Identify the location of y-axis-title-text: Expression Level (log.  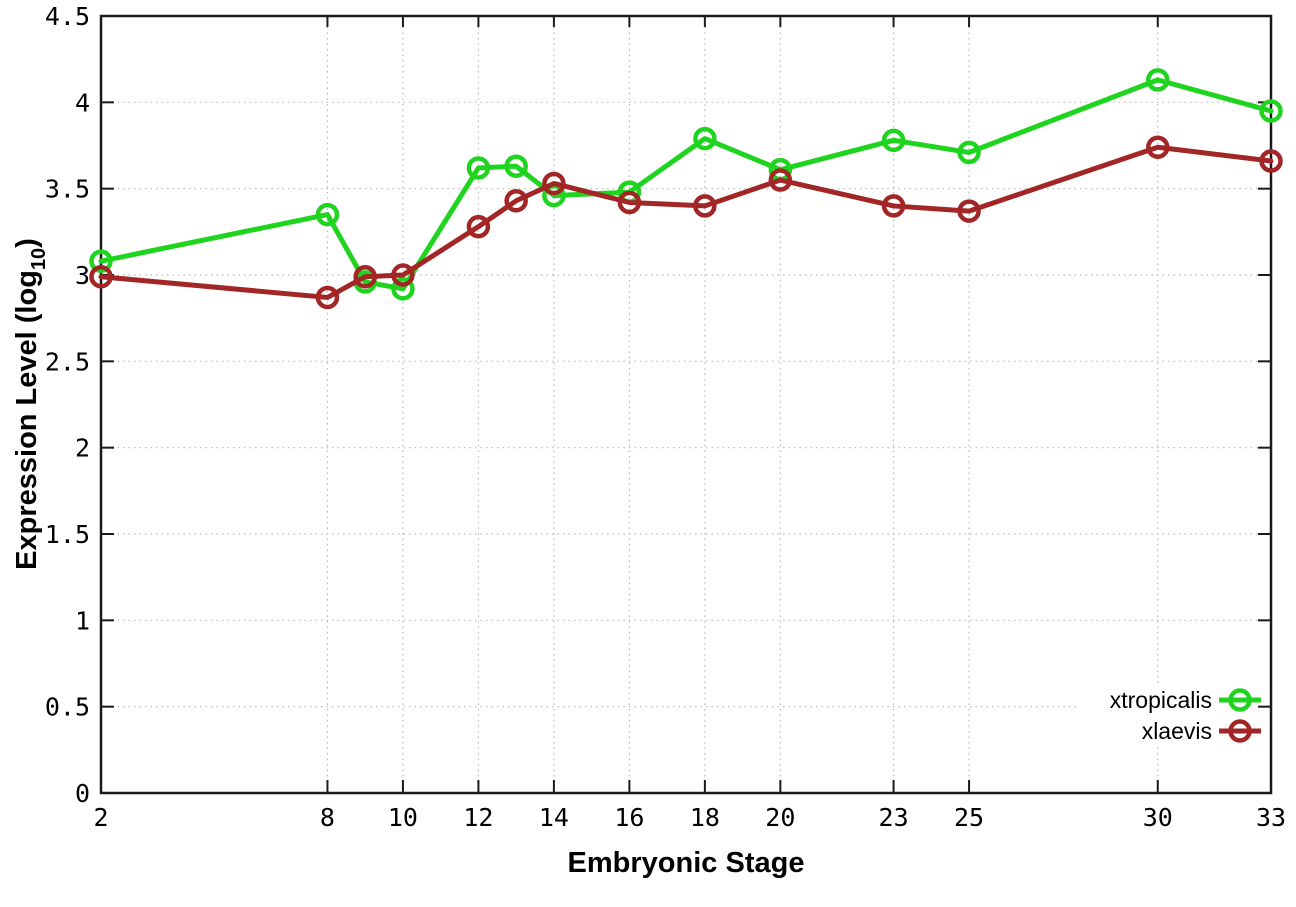
(27, 420).